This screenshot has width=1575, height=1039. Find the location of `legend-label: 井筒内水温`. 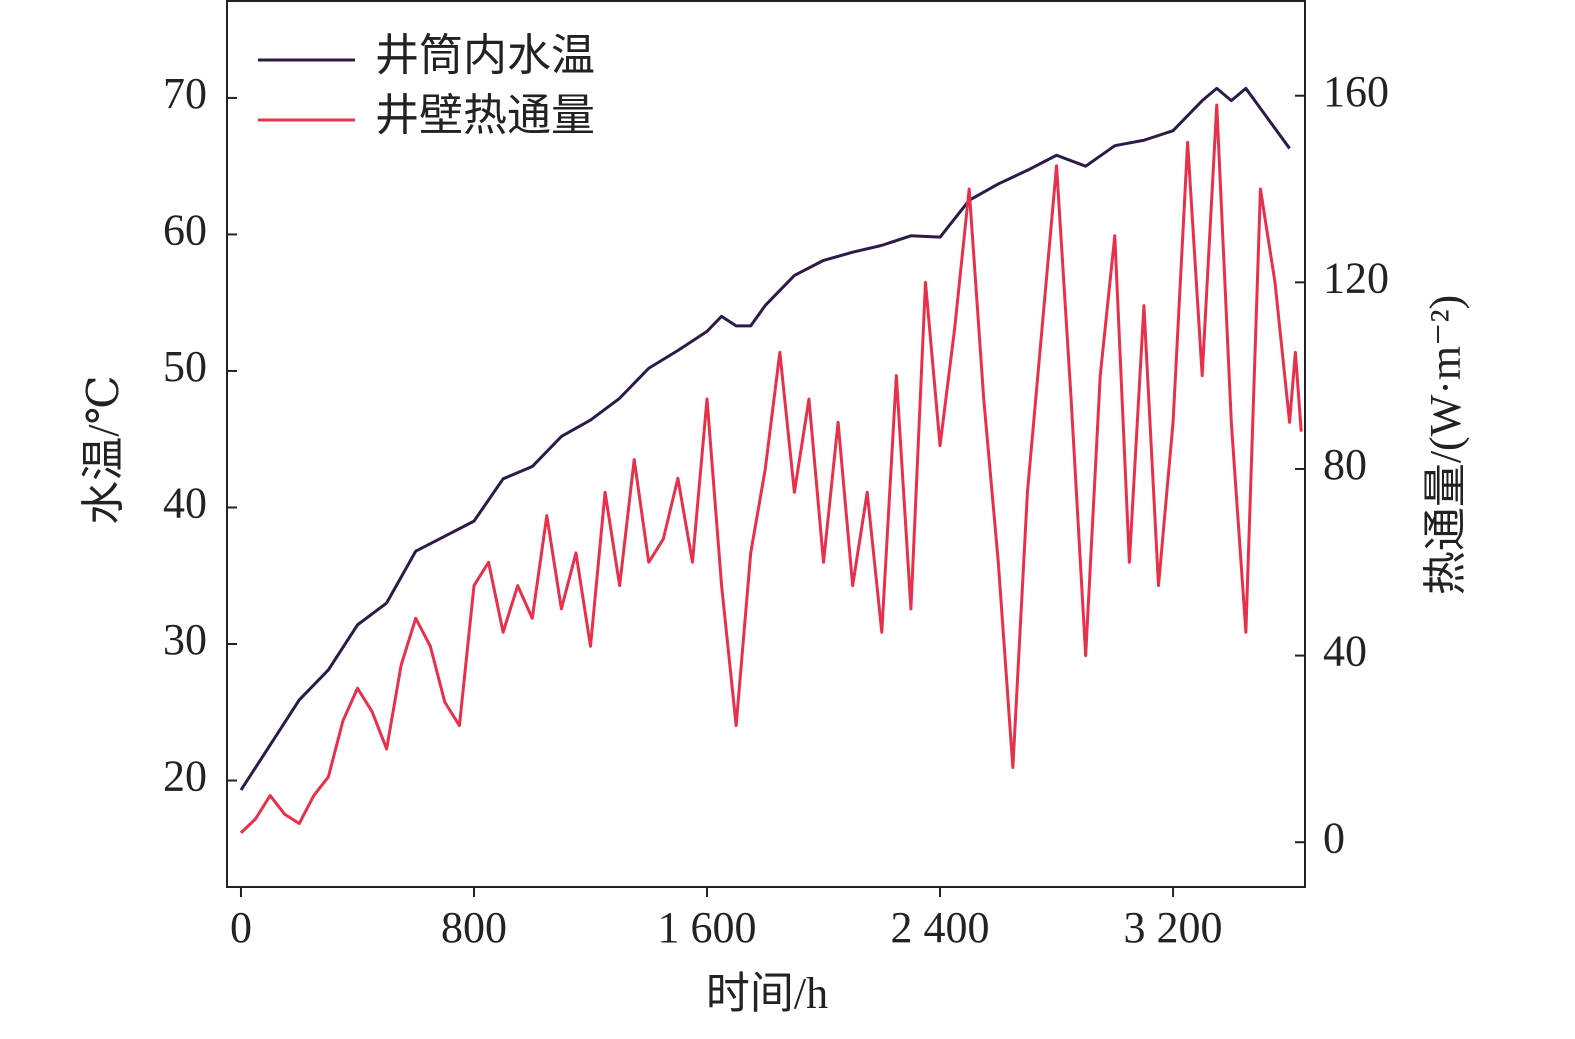

legend-label: 井筒内水温 is located at coordinates (485, 55).